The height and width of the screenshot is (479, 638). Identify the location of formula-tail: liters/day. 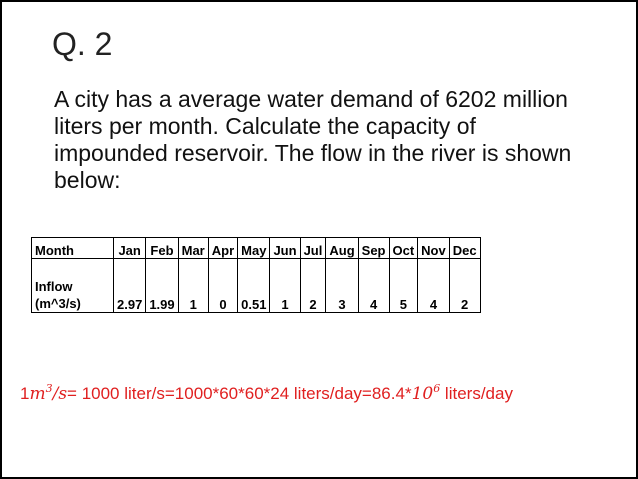
(476, 393).